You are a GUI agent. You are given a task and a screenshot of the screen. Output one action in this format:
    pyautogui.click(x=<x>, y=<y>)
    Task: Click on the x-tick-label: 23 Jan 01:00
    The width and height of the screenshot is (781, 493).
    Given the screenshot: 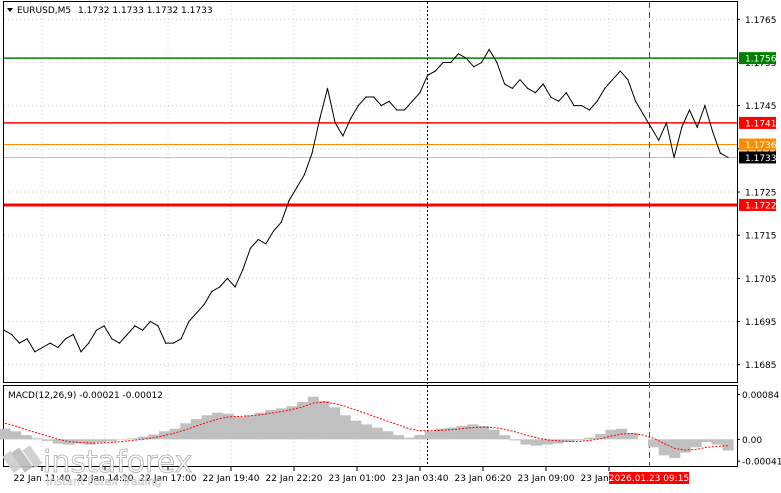 What is the action you would take?
    pyautogui.click(x=357, y=479)
    